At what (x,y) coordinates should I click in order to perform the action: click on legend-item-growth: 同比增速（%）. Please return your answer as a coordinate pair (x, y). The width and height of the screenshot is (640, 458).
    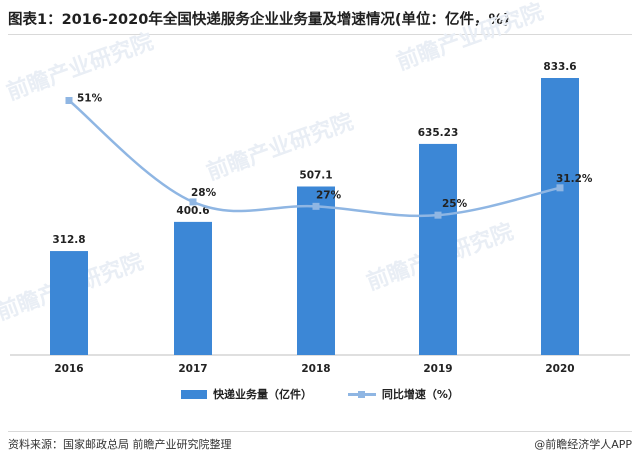
    Looking at the image, I should click on (403, 394).